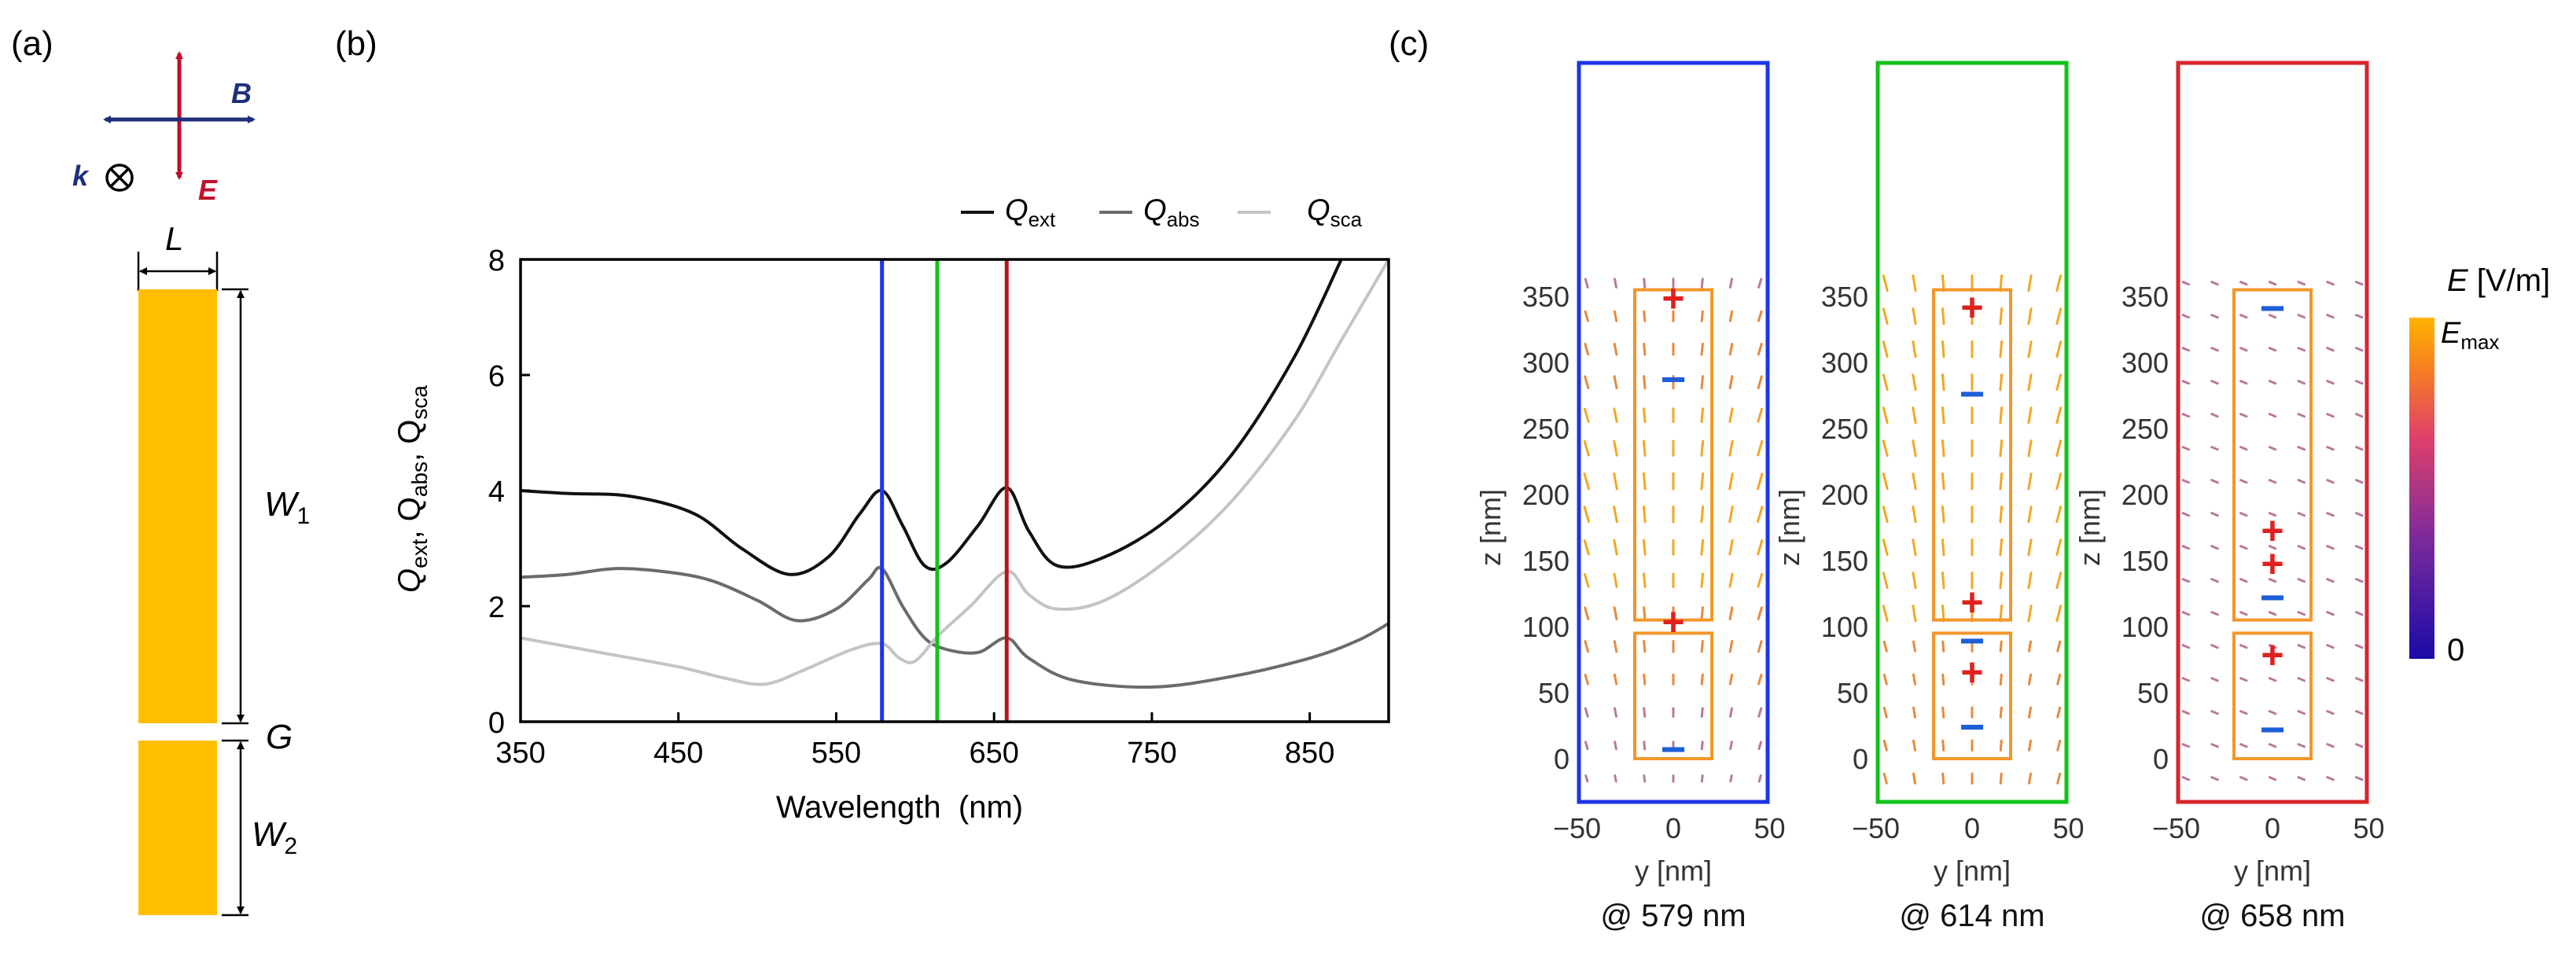  Describe the element at coordinates (2146, 297) in the screenshot. I see `z-tick-label: 350` at that location.